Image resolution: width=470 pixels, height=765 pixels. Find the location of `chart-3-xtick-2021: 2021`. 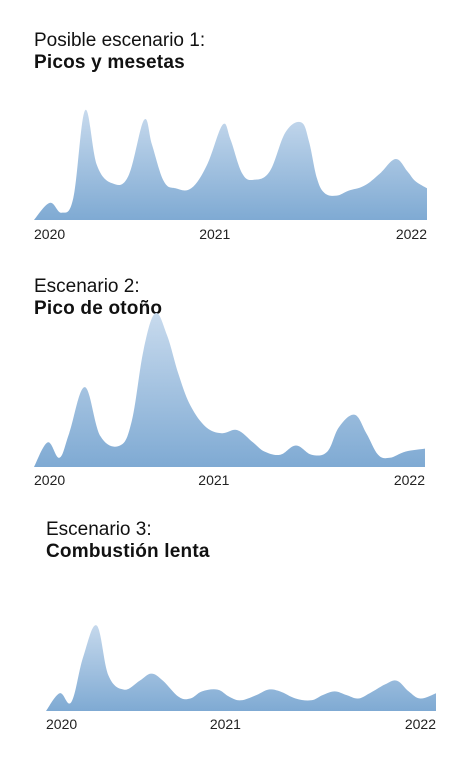

chart-3-xtick-2021: 2021 is located at coordinates (225, 724).